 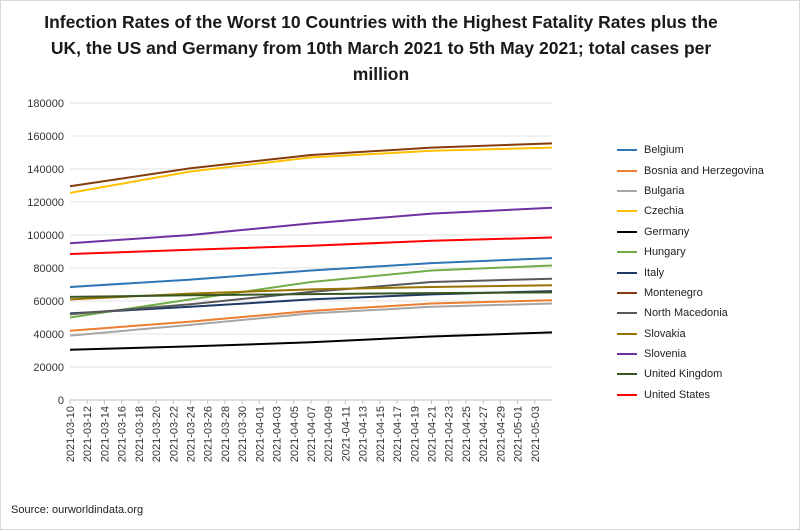 I want to click on legend-label: Montenegro, so click(x=673, y=292).